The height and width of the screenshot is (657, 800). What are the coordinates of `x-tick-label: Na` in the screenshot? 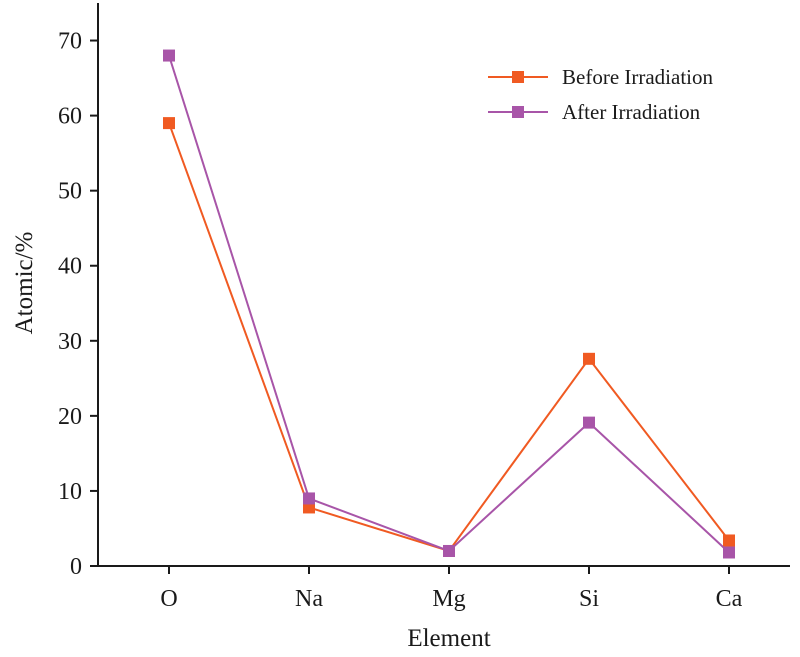 It's located at (309, 599).